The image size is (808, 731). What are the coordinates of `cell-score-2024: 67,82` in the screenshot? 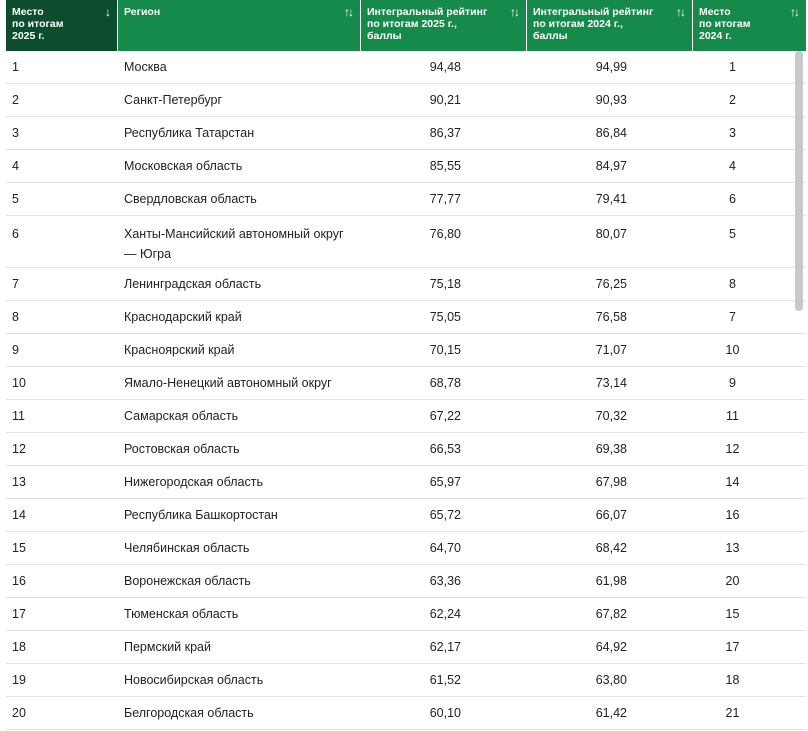 It's located at (611, 614).